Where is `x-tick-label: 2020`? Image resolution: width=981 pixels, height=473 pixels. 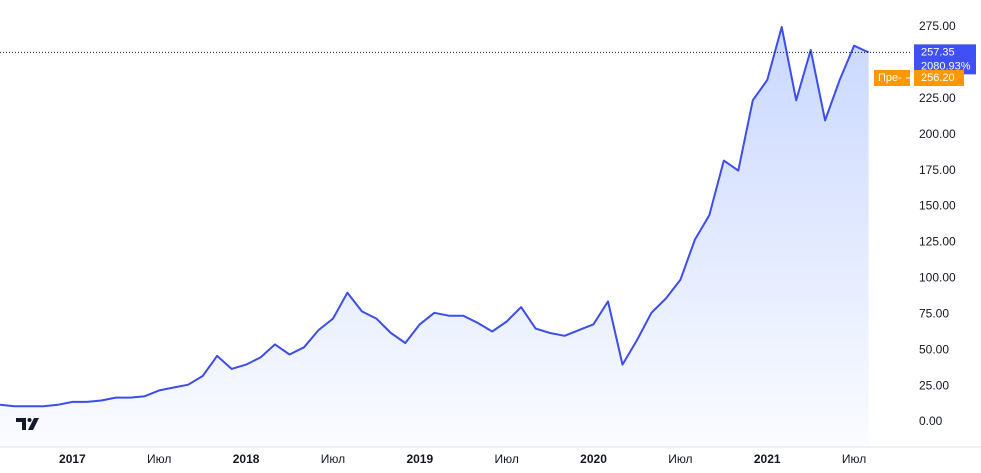 x-tick-label: 2020 is located at coordinates (593, 459).